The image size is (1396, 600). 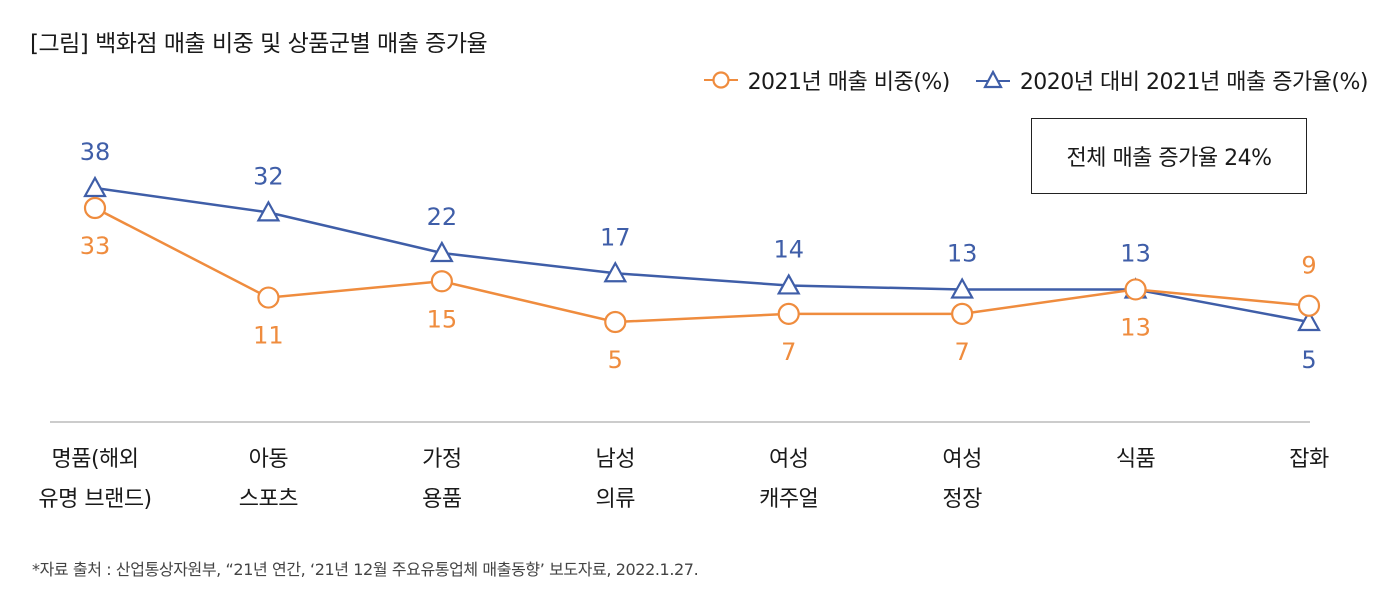 I want to click on legend-circle-marker-icon, so click(x=720, y=80).